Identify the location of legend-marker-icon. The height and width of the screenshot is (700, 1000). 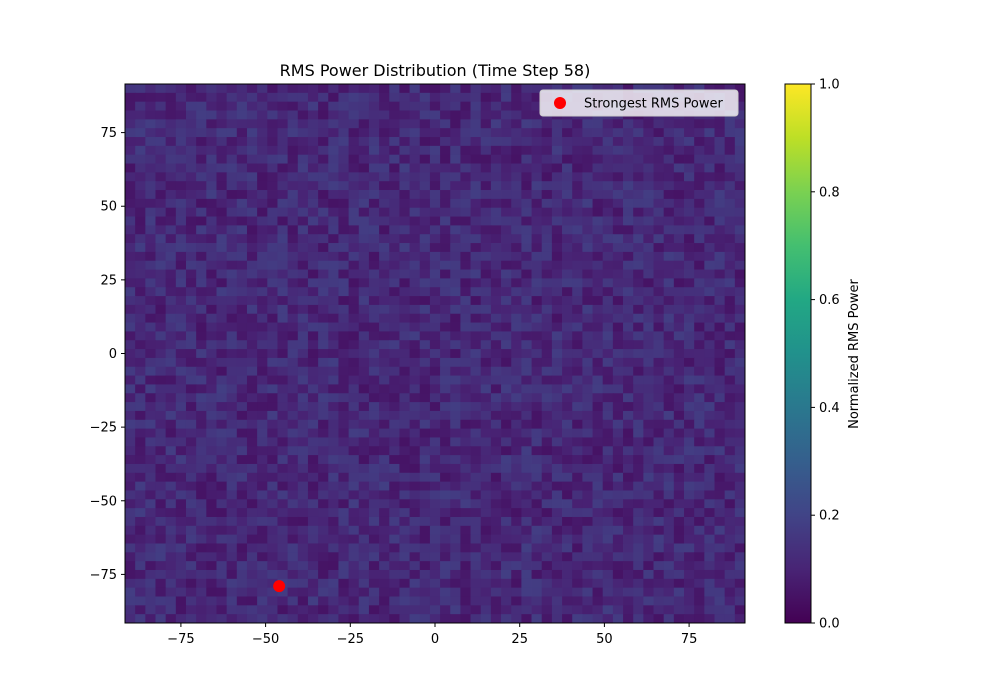
(560, 103).